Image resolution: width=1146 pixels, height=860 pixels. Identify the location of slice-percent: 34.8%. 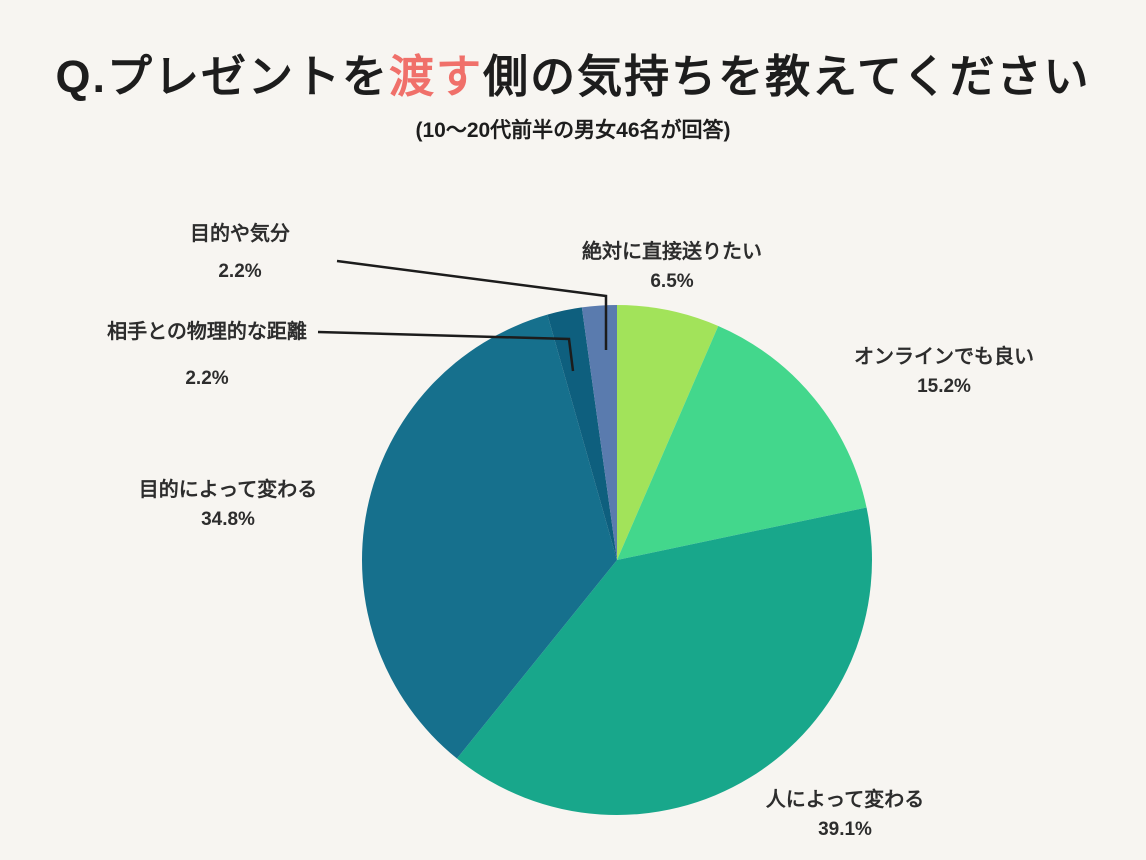
(228, 519).